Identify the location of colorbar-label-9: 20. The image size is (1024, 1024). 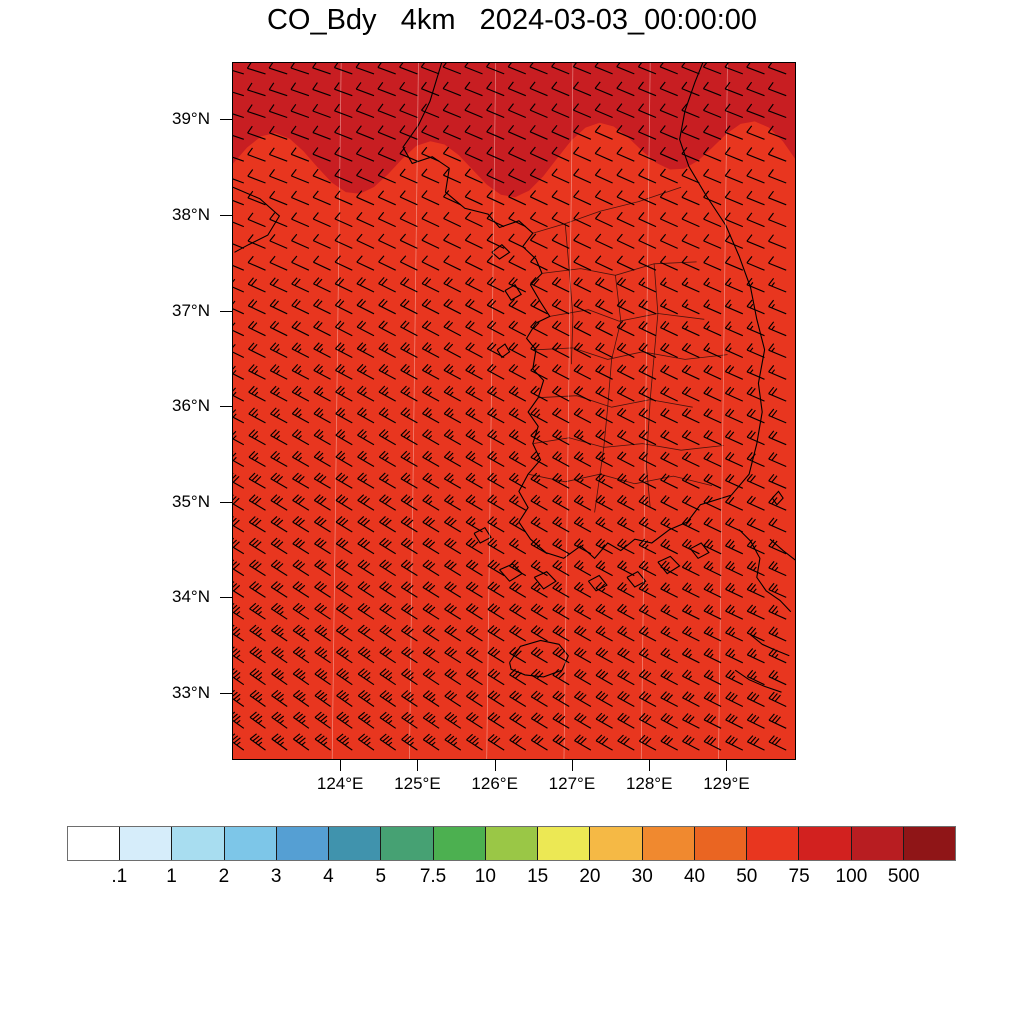
(590, 876).